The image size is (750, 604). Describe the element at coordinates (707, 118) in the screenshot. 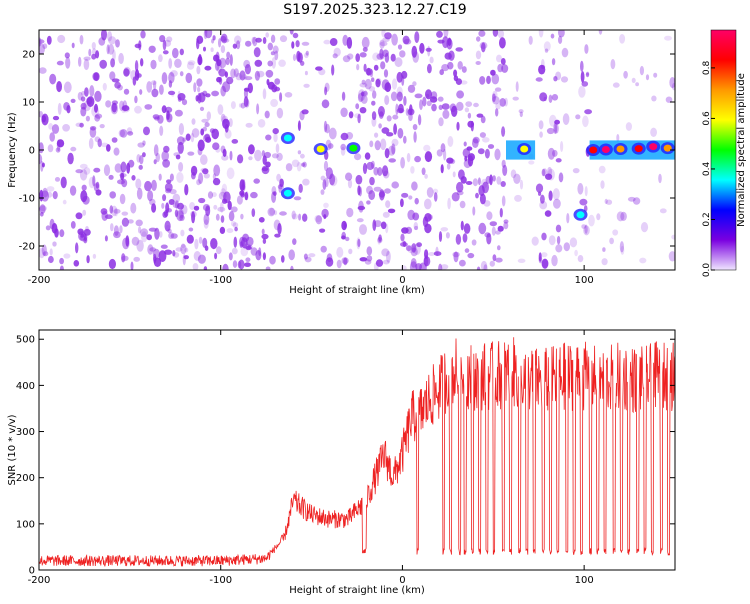

I see `colorbar-tick-label: 0.6` at that location.